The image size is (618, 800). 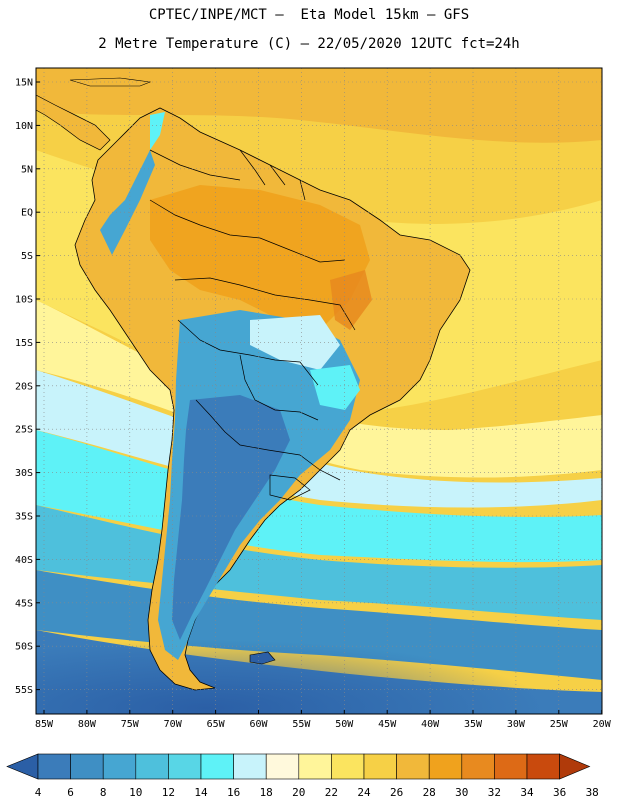 What do you see at coordinates (24, 517) in the screenshot?
I see `latitude-label: 35S` at bounding box center [24, 517].